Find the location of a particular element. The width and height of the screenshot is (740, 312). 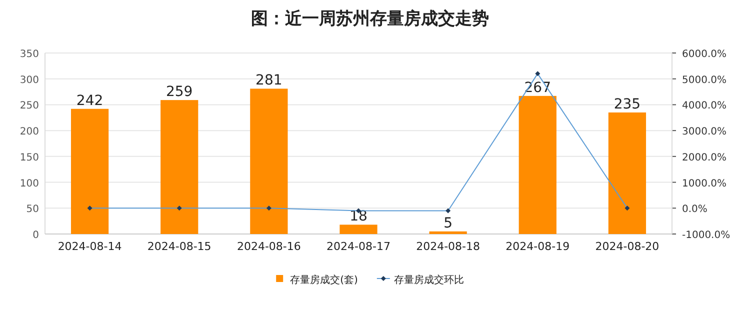

y-tick-label: 350 is located at coordinates (29, 54).